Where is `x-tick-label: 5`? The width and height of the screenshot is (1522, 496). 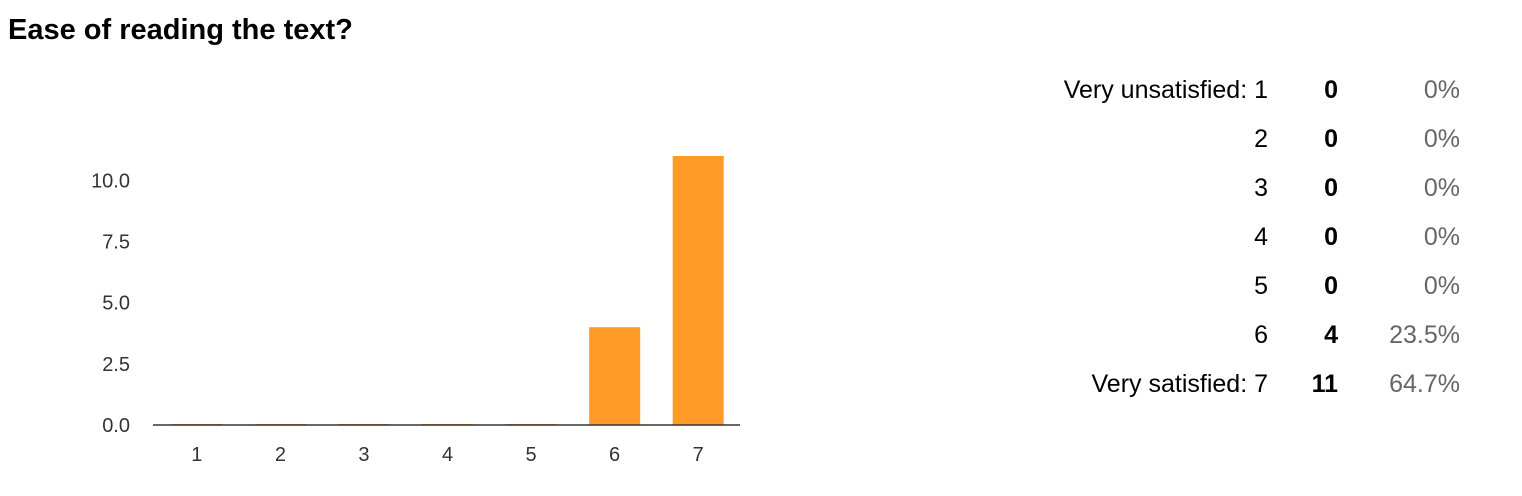
x-tick-label: 5 is located at coordinates (531, 455).